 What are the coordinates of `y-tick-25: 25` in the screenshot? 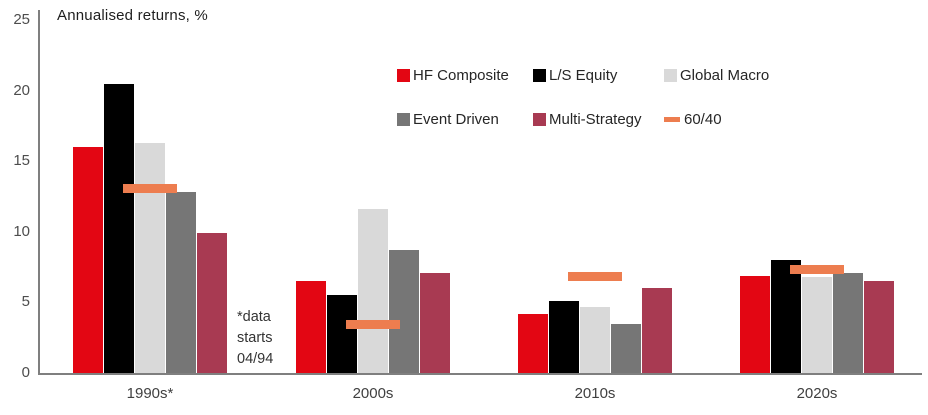 It's located at (21, 19).